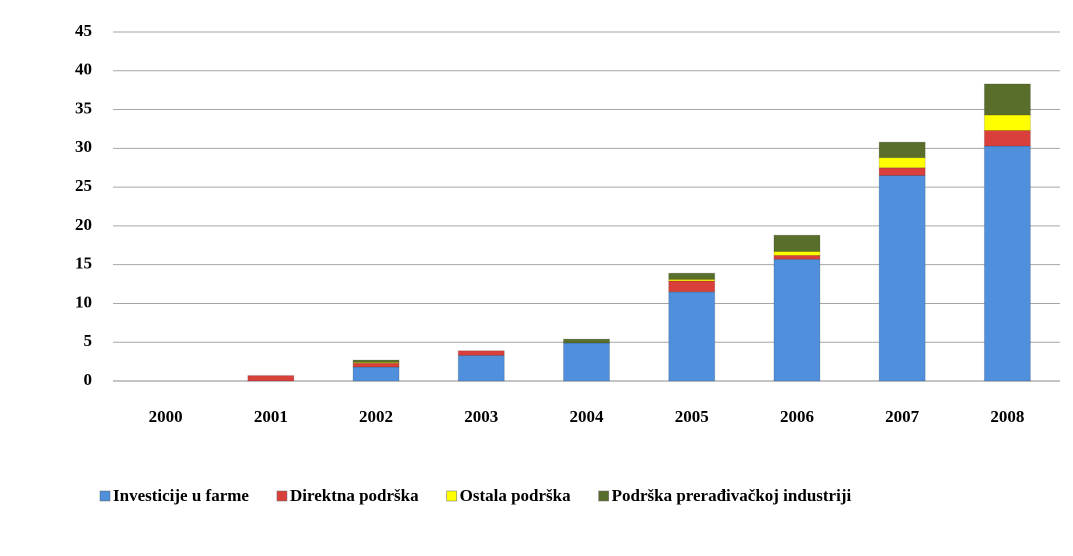 The height and width of the screenshot is (556, 1073). What do you see at coordinates (376, 416) in the screenshot?
I see `x-tick-label: 2002` at bounding box center [376, 416].